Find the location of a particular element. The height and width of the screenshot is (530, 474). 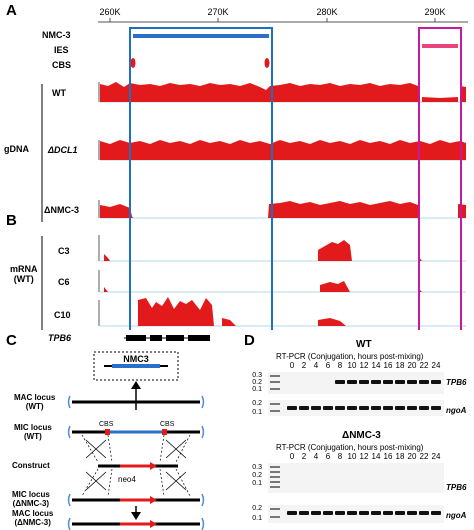

ies-highlight-box is located at coordinates (440, 178).